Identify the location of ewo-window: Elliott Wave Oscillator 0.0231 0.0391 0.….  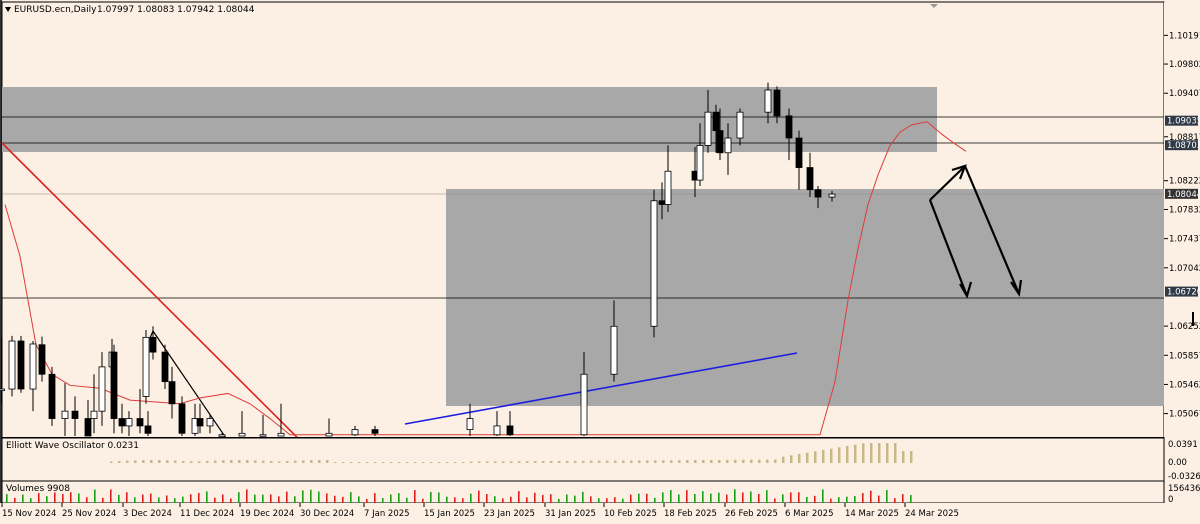
(600, 459).